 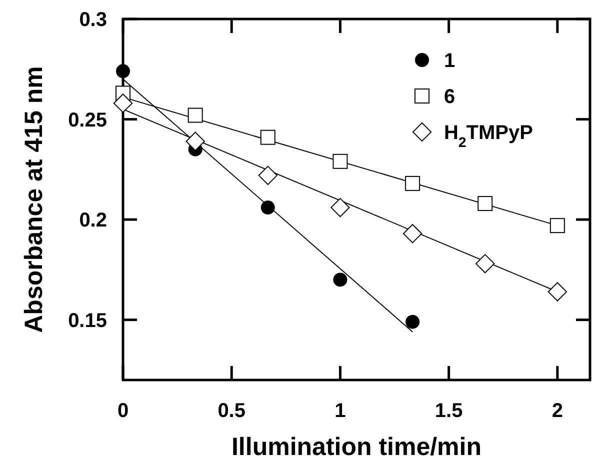 I want to click on legend-label: 6, so click(x=450, y=97).